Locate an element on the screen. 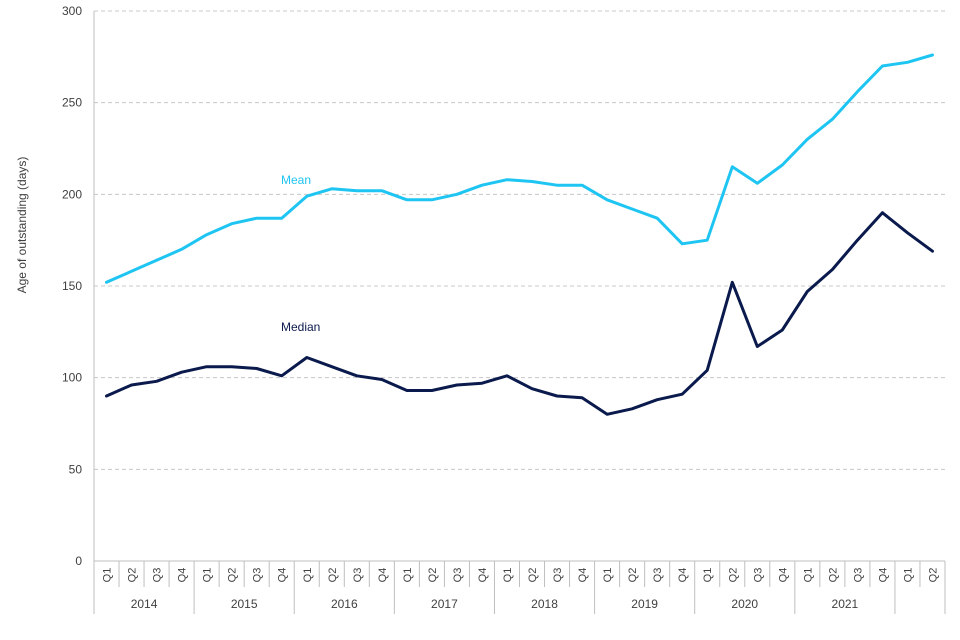  y-tick-label: 150 is located at coordinates (72, 286).